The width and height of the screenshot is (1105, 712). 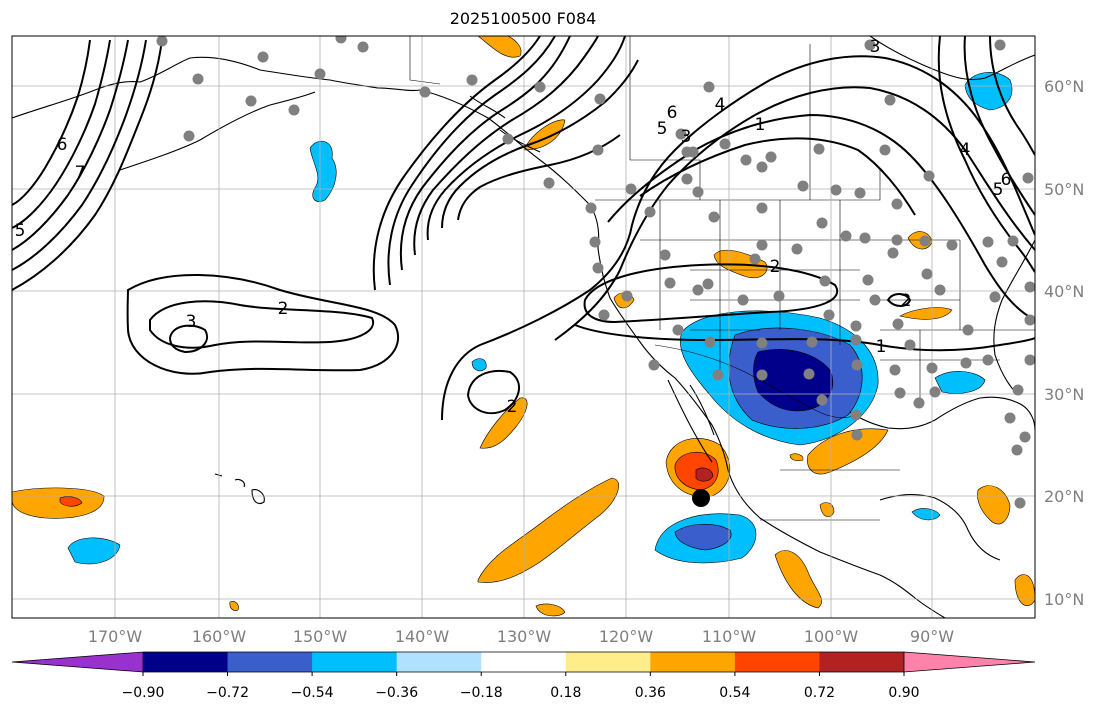 I want to click on contour-label: 7, so click(x=80, y=173).